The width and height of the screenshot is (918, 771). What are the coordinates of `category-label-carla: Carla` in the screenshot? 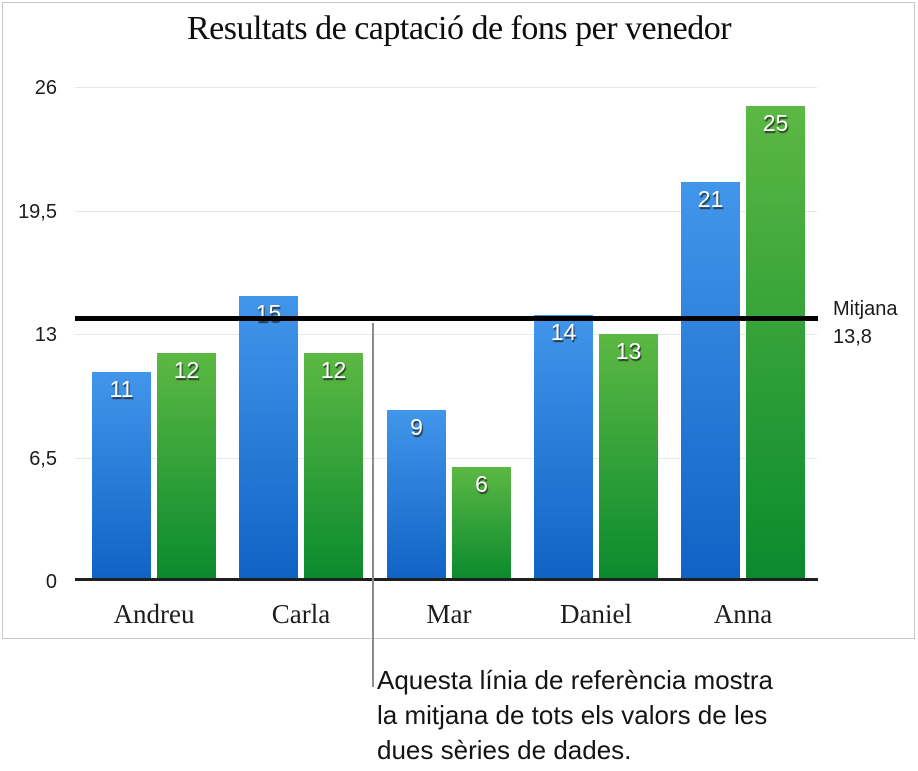 It's located at (301, 614).